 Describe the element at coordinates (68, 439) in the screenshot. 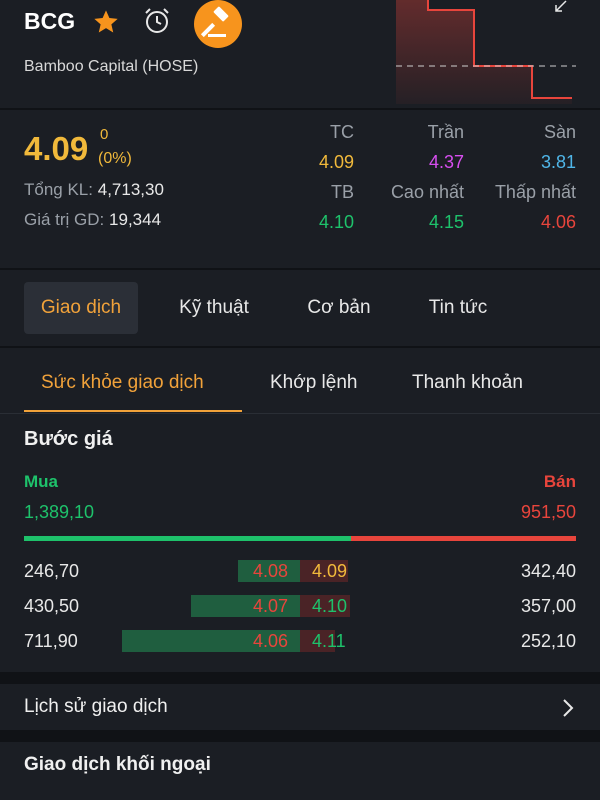

I see `order-book-title: Bước giá` at that location.